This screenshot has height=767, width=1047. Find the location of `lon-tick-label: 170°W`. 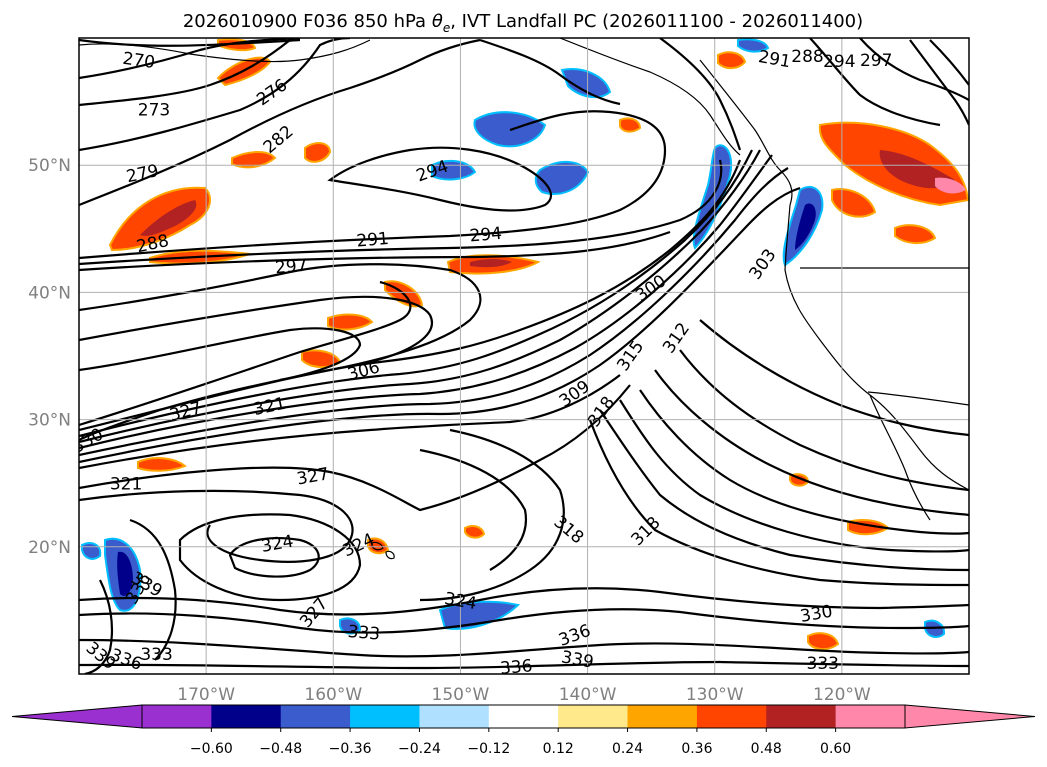

lon-tick-label: 170°W is located at coordinates (206, 695).